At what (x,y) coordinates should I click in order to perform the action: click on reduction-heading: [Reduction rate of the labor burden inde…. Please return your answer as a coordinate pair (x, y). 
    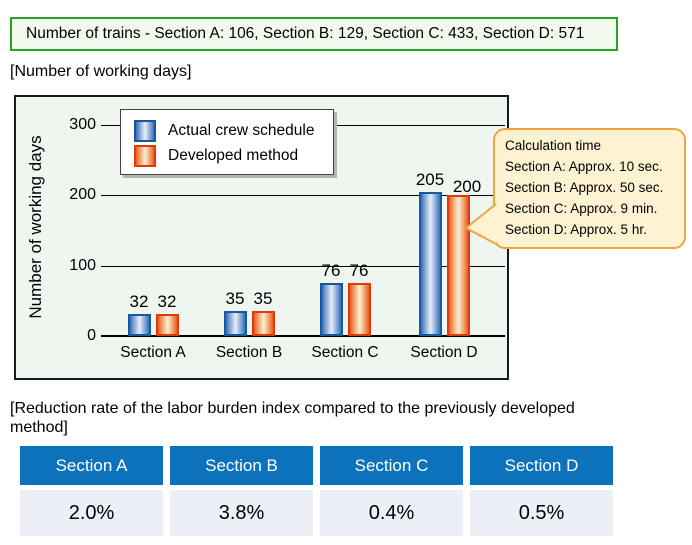
    Looking at the image, I should click on (292, 418).